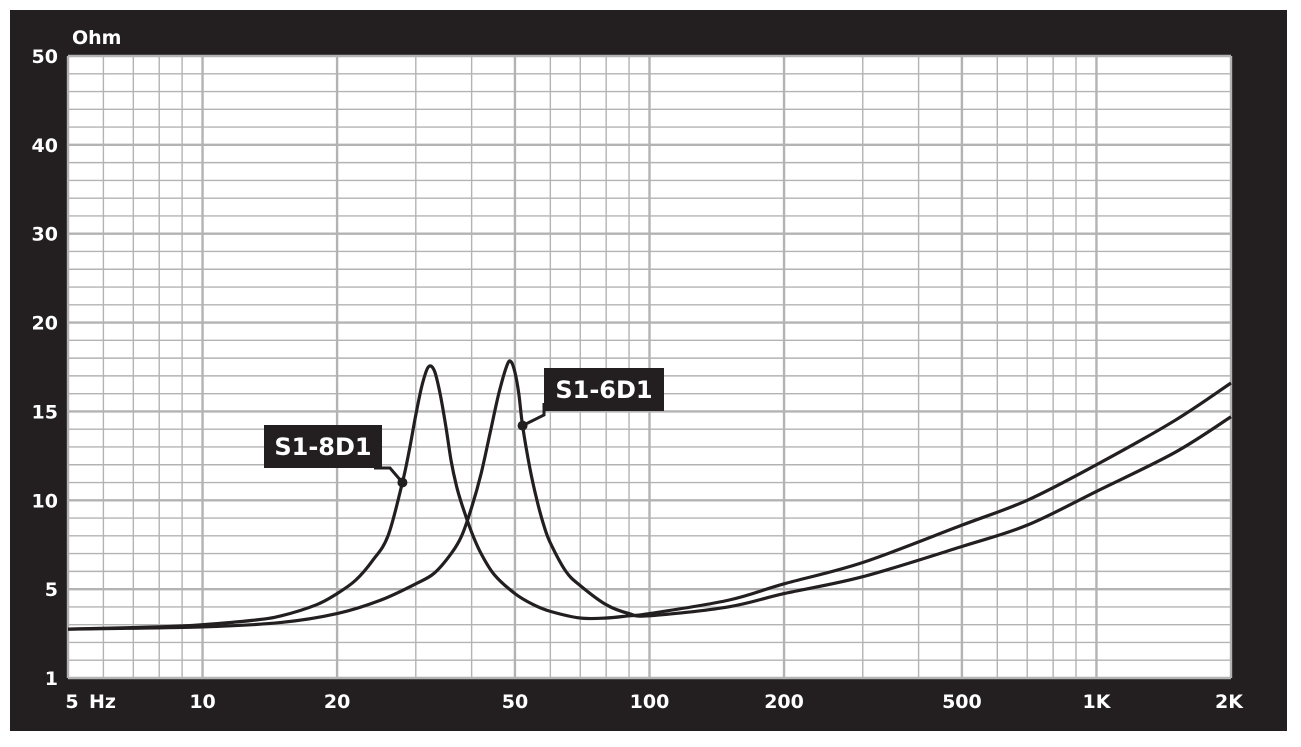  Describe the element at coordinates (464, 428) in the screenshot. I see `series-labels: S1-8D1 S1-6D1` at that location.